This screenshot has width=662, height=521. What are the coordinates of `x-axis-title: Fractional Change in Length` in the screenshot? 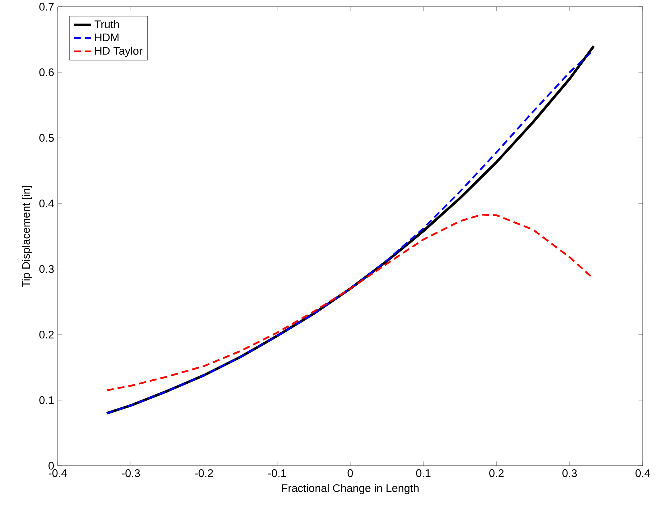 It's located at (350, 489).